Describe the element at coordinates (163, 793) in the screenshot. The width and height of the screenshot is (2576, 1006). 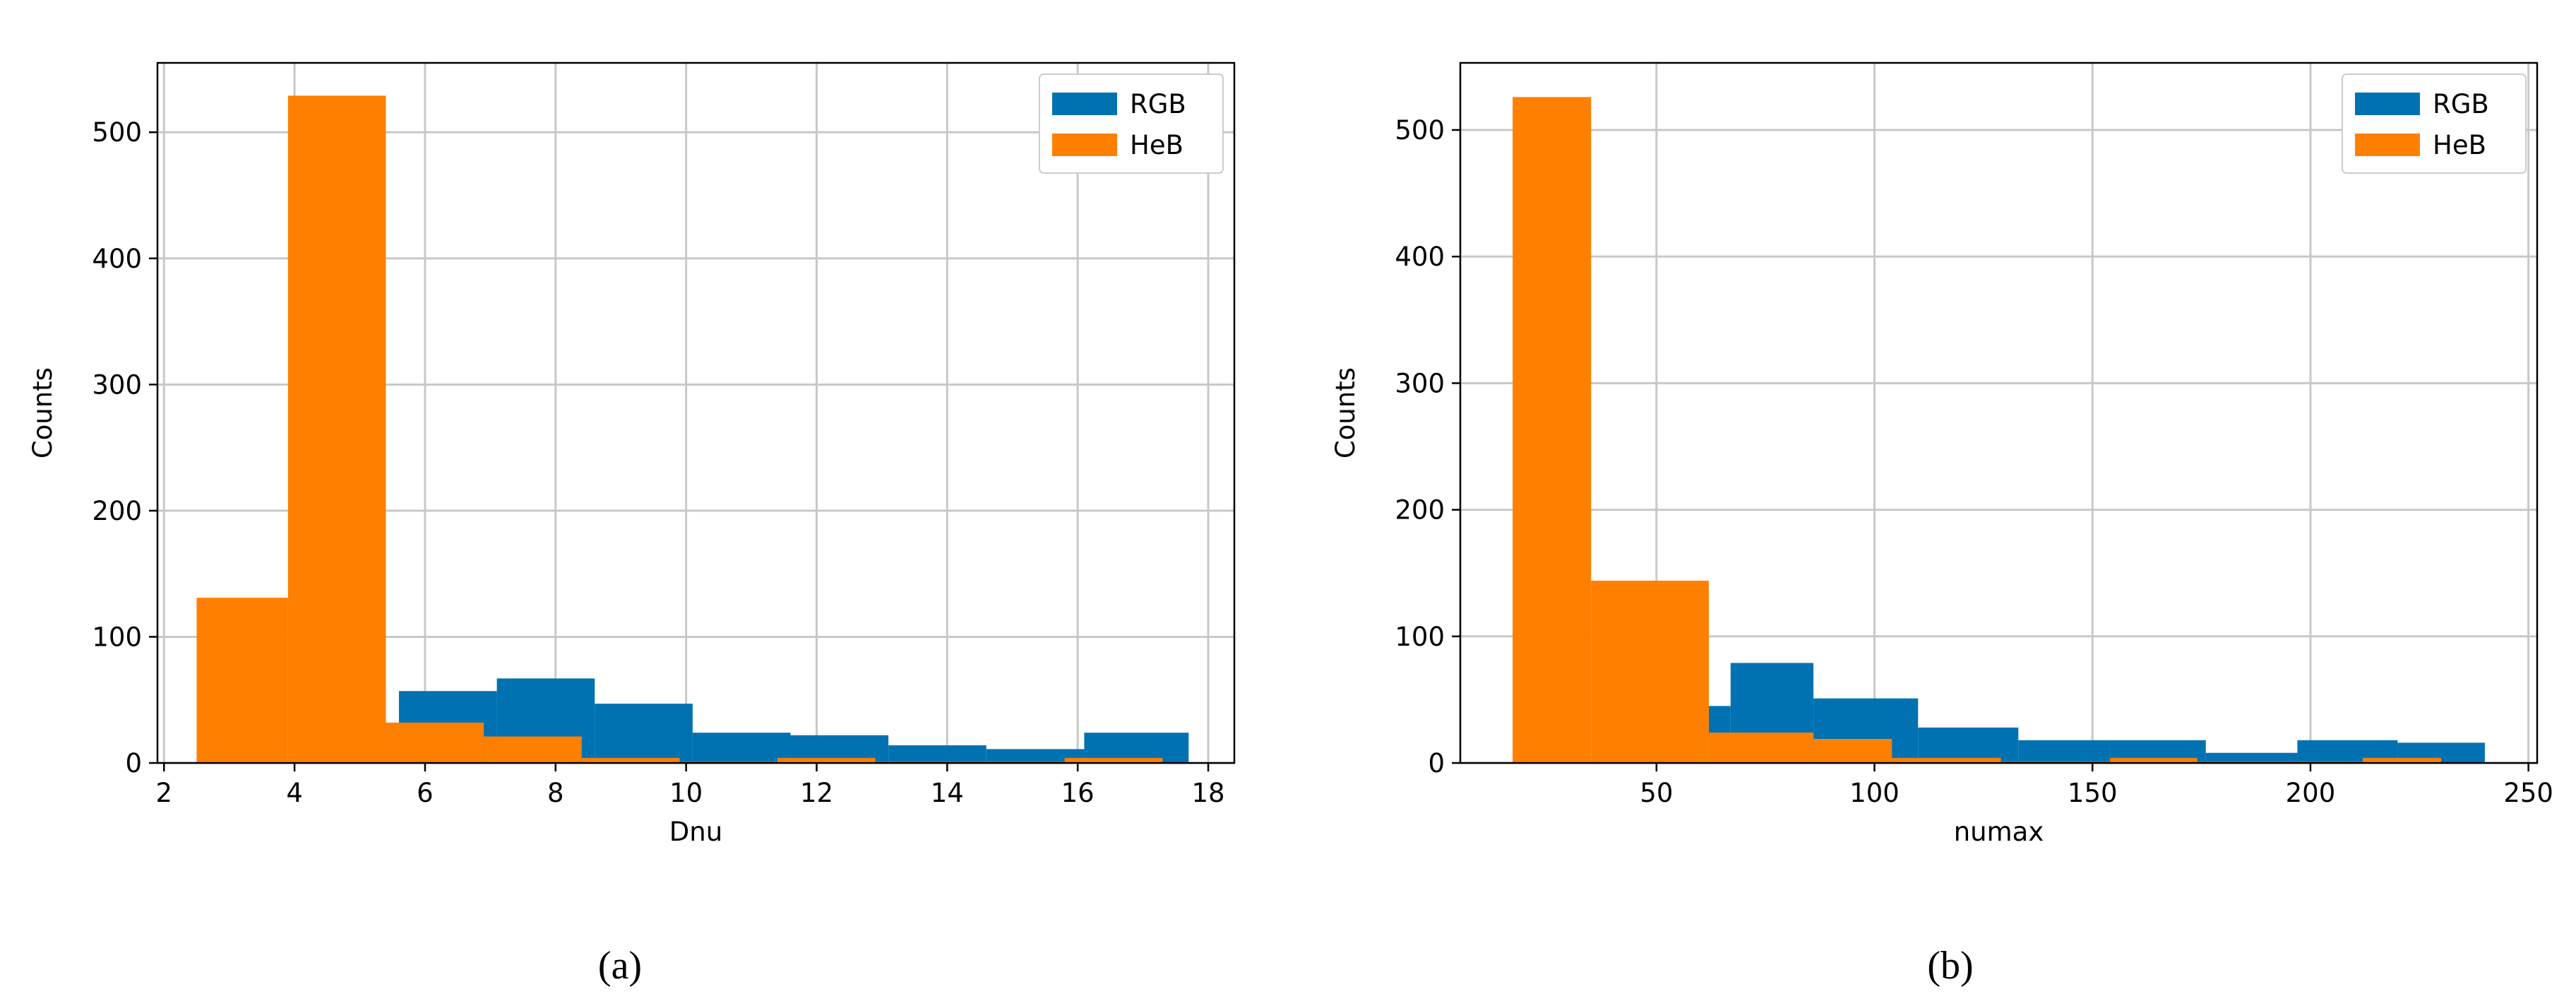
I see `x-tick-label: 2` at that location.